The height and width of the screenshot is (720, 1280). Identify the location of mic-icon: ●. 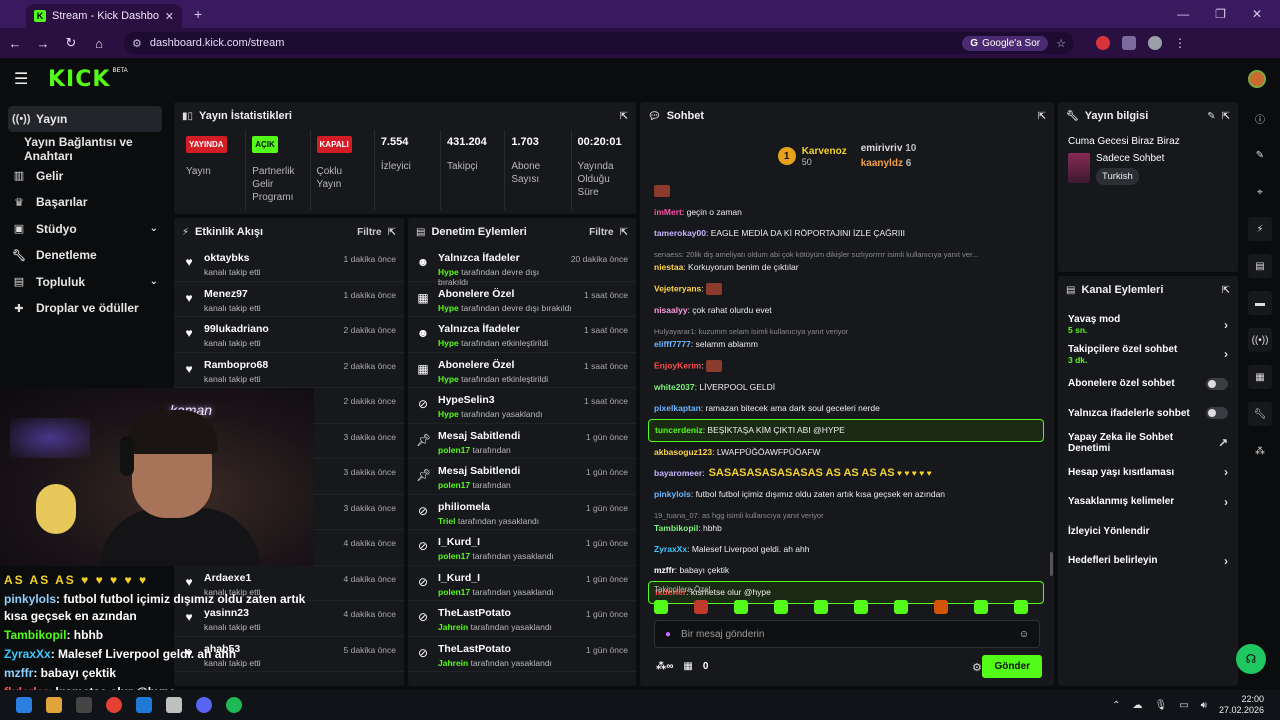
(668, 634).